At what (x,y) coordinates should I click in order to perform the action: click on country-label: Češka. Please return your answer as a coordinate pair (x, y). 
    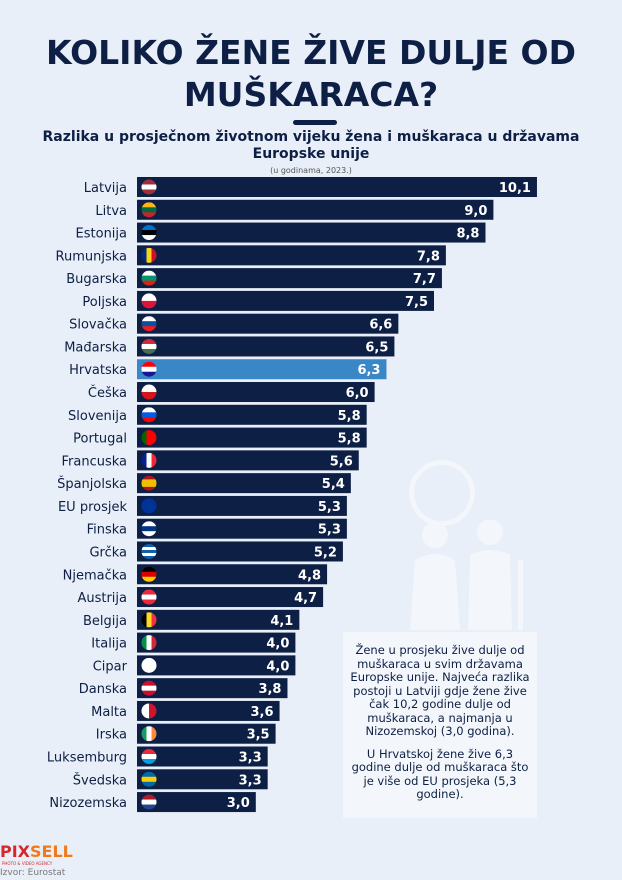
    Looking at the image, I should click on (107, 393).